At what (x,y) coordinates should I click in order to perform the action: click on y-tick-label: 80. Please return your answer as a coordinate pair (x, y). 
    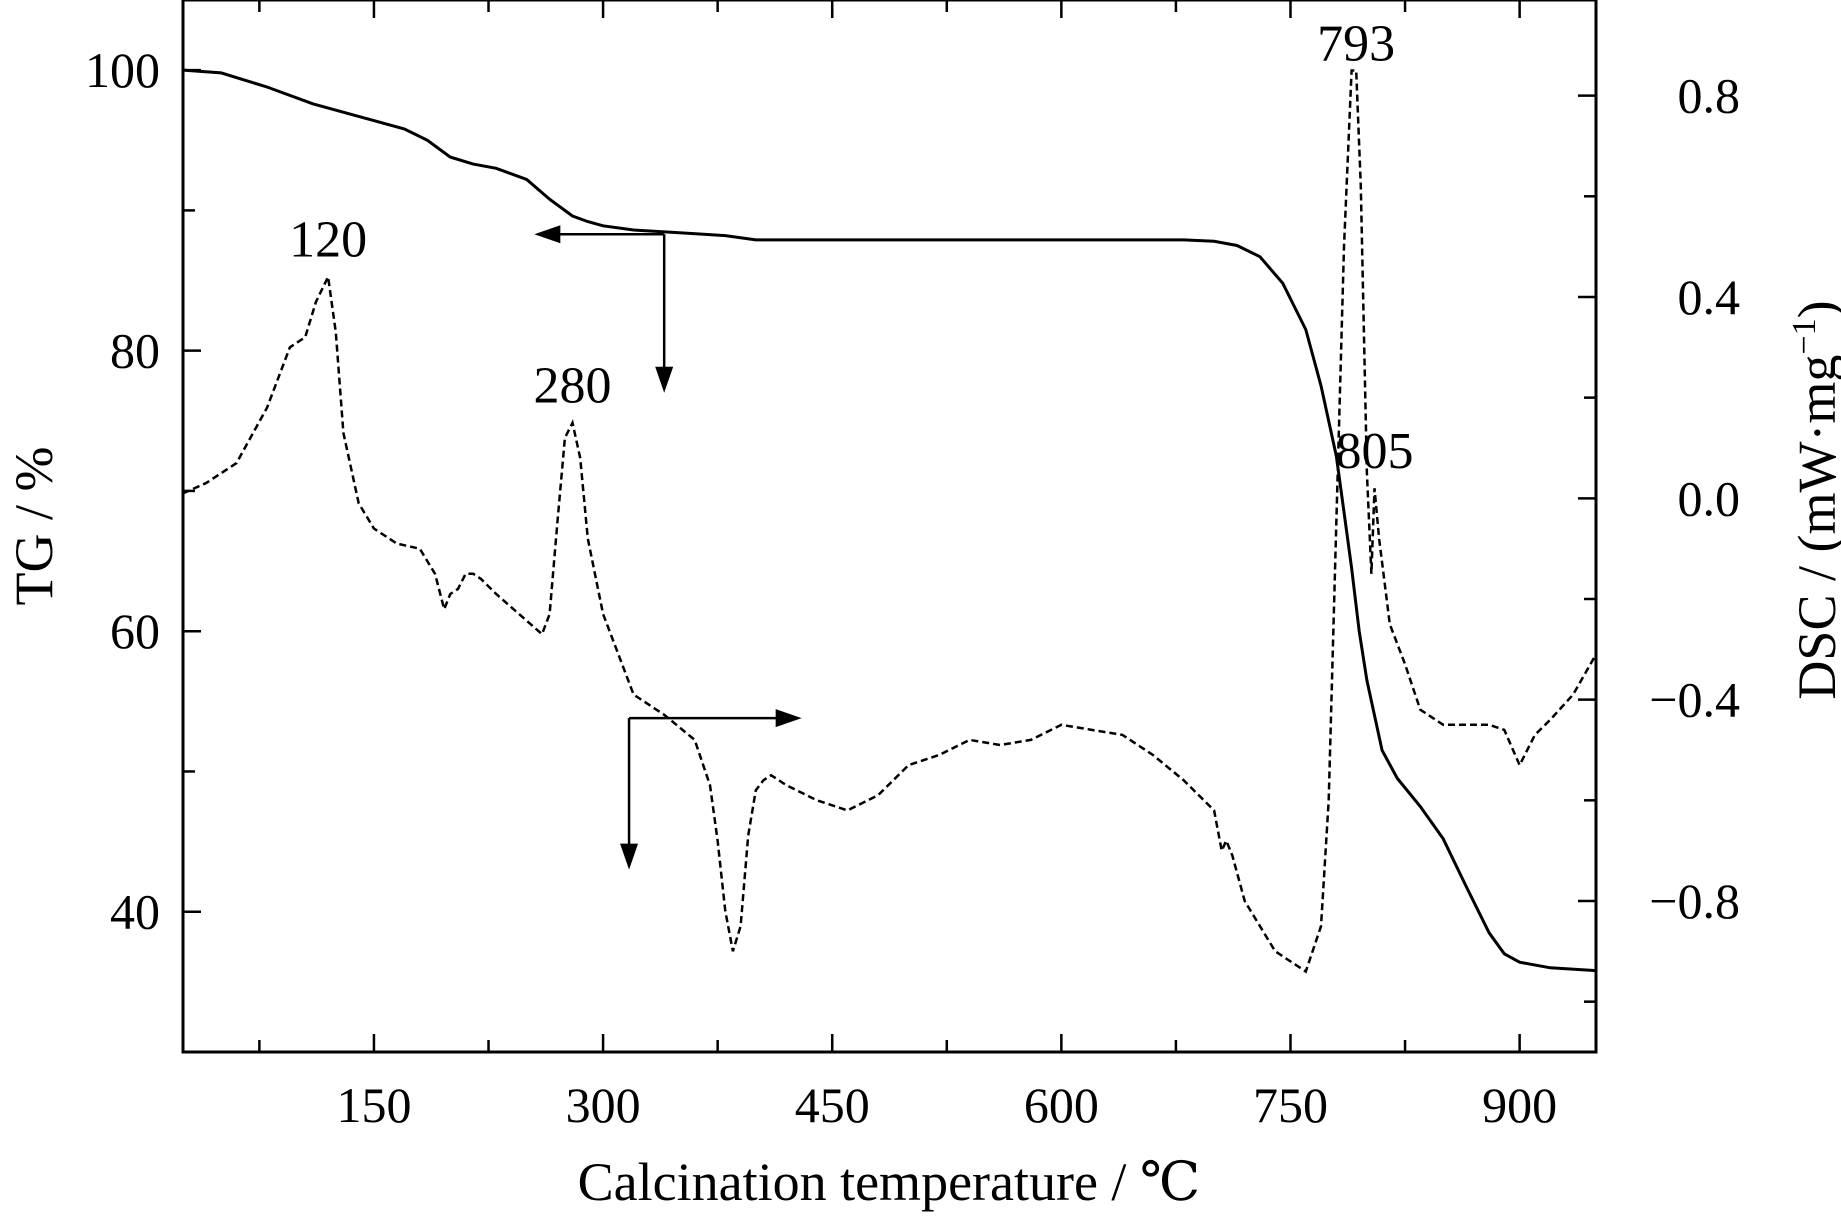
    Looking at the image, I should click on (135, 351).